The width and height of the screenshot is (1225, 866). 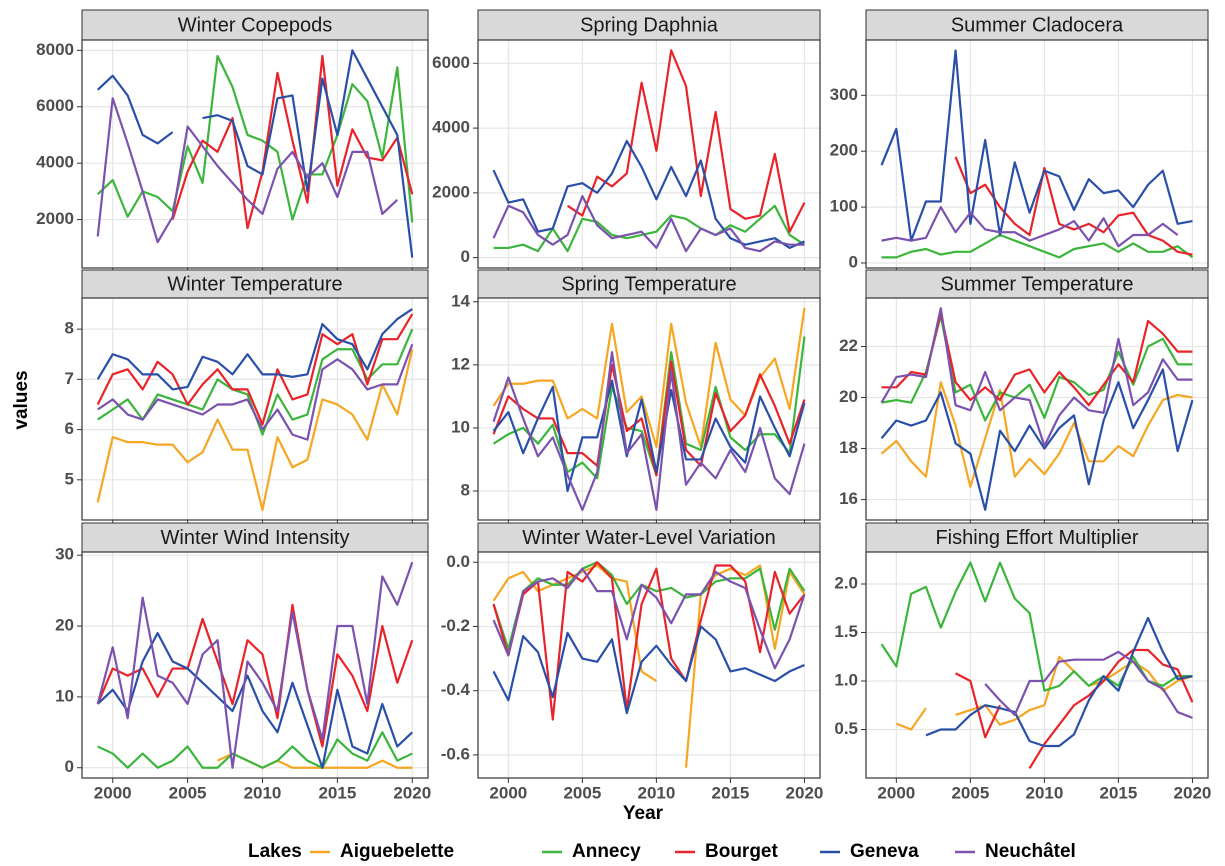 I want to click on y-tick-label: 8000, so click(x=55, y=49).